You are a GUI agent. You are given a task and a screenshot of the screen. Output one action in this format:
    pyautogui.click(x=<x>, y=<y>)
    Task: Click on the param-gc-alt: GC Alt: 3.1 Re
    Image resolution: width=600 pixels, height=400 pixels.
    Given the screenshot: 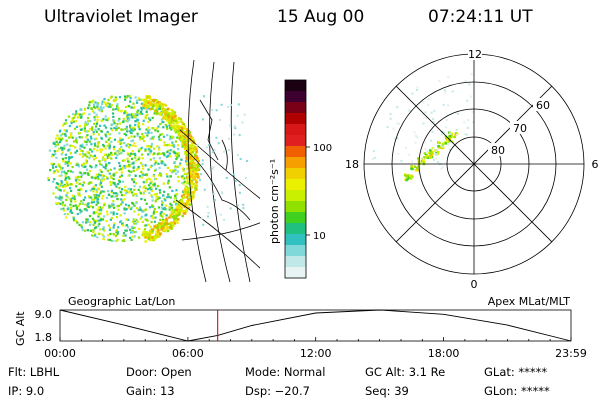 What is the action you would take?
    pyautogui.click(x=405, y=372)
    